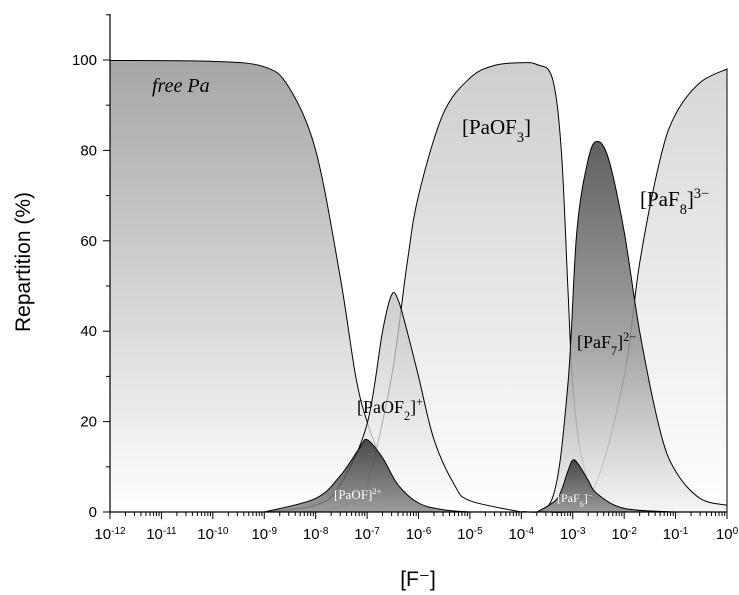 Image resolution: width=739 pixels, height=595 pixels. I want to click on y-axis-title: Repartition (%), so click(23, 262).